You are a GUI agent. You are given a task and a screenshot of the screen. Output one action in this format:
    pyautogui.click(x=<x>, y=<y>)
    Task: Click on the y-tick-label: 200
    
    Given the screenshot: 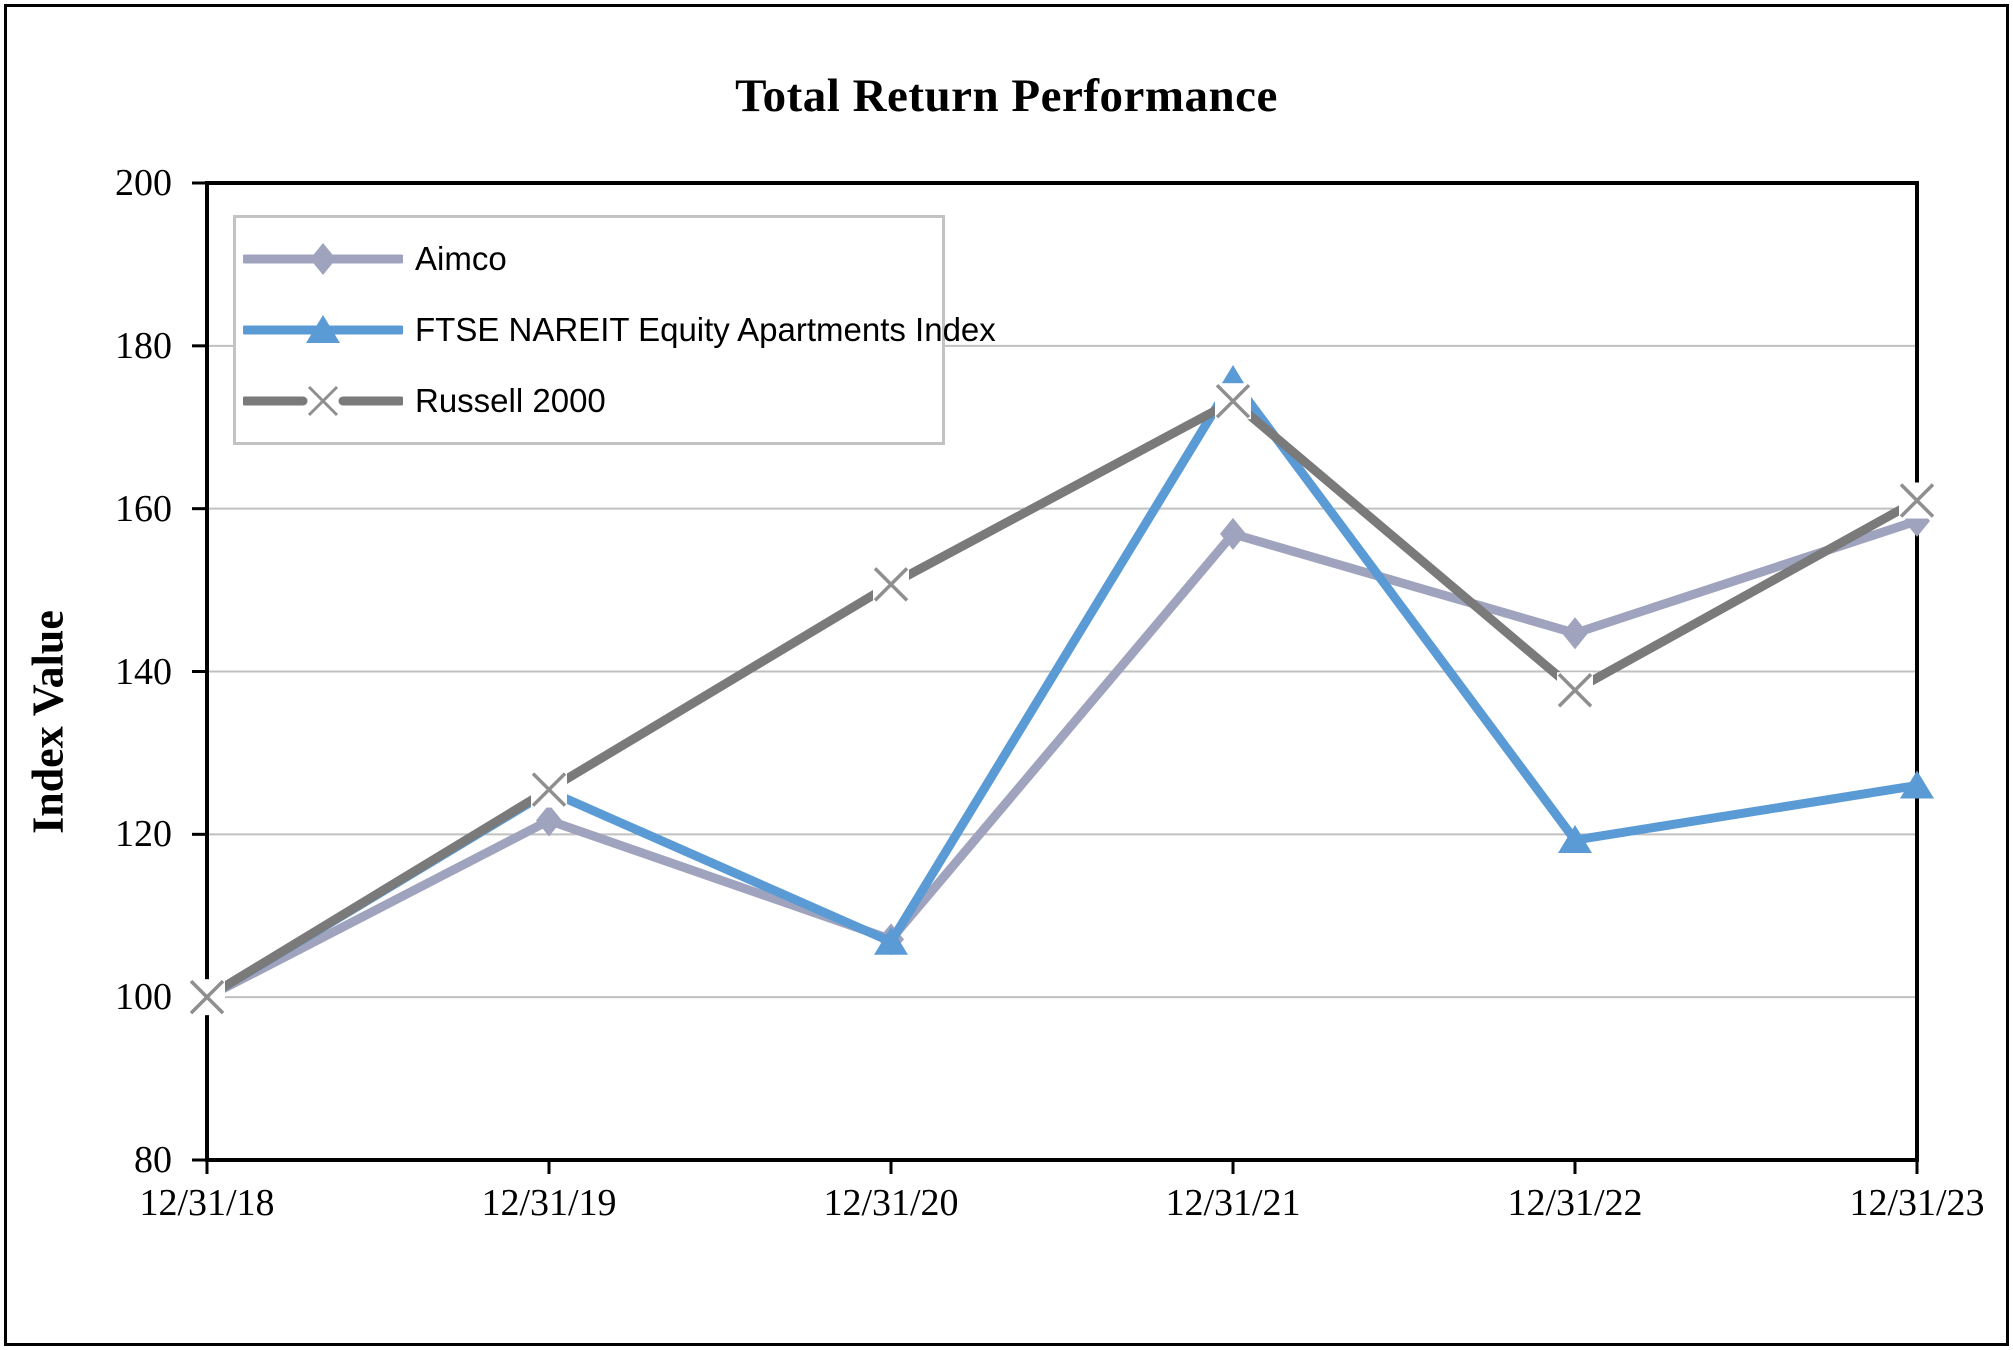 What is the action you would take?
    pyautogui.click(x=143, y=183)
    